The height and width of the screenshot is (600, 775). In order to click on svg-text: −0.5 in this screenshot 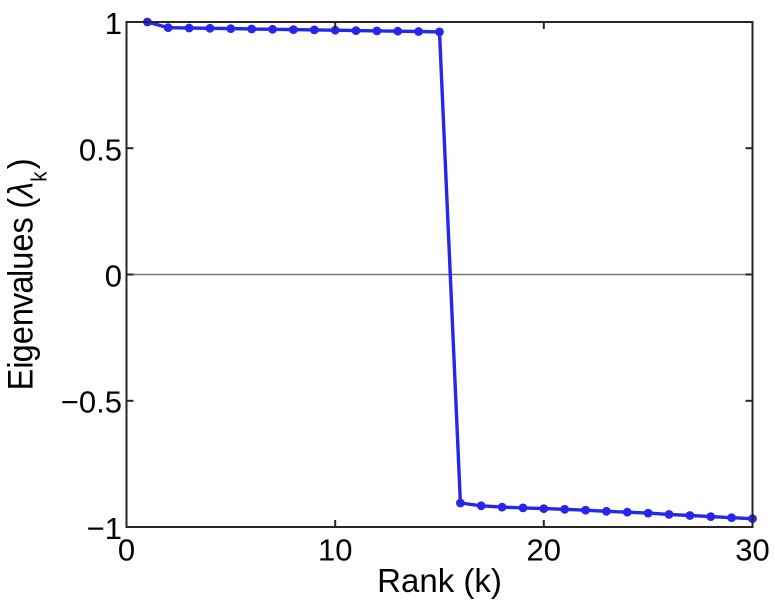, I will do `click(91, 402)`.